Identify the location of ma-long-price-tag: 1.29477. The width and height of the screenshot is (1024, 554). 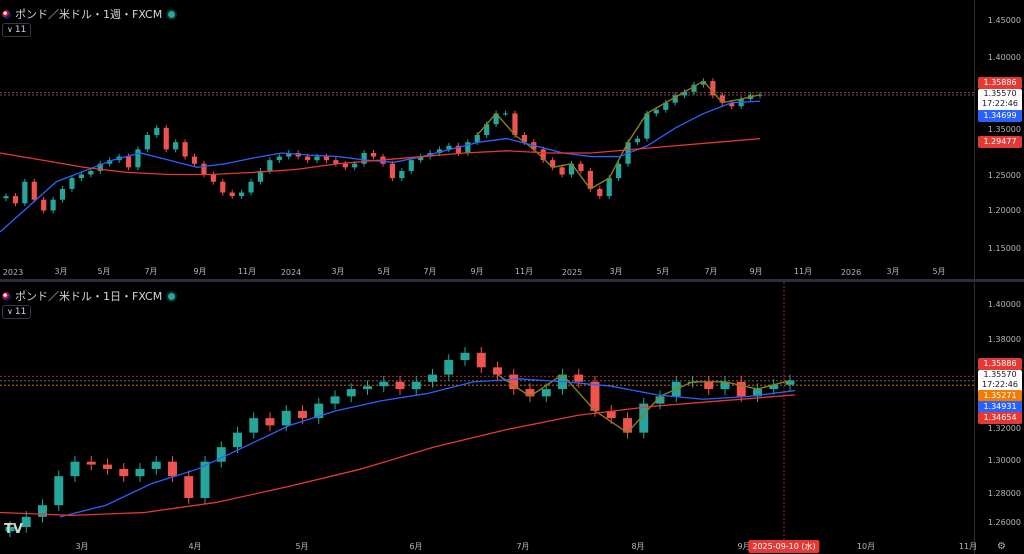
(1000, 142).